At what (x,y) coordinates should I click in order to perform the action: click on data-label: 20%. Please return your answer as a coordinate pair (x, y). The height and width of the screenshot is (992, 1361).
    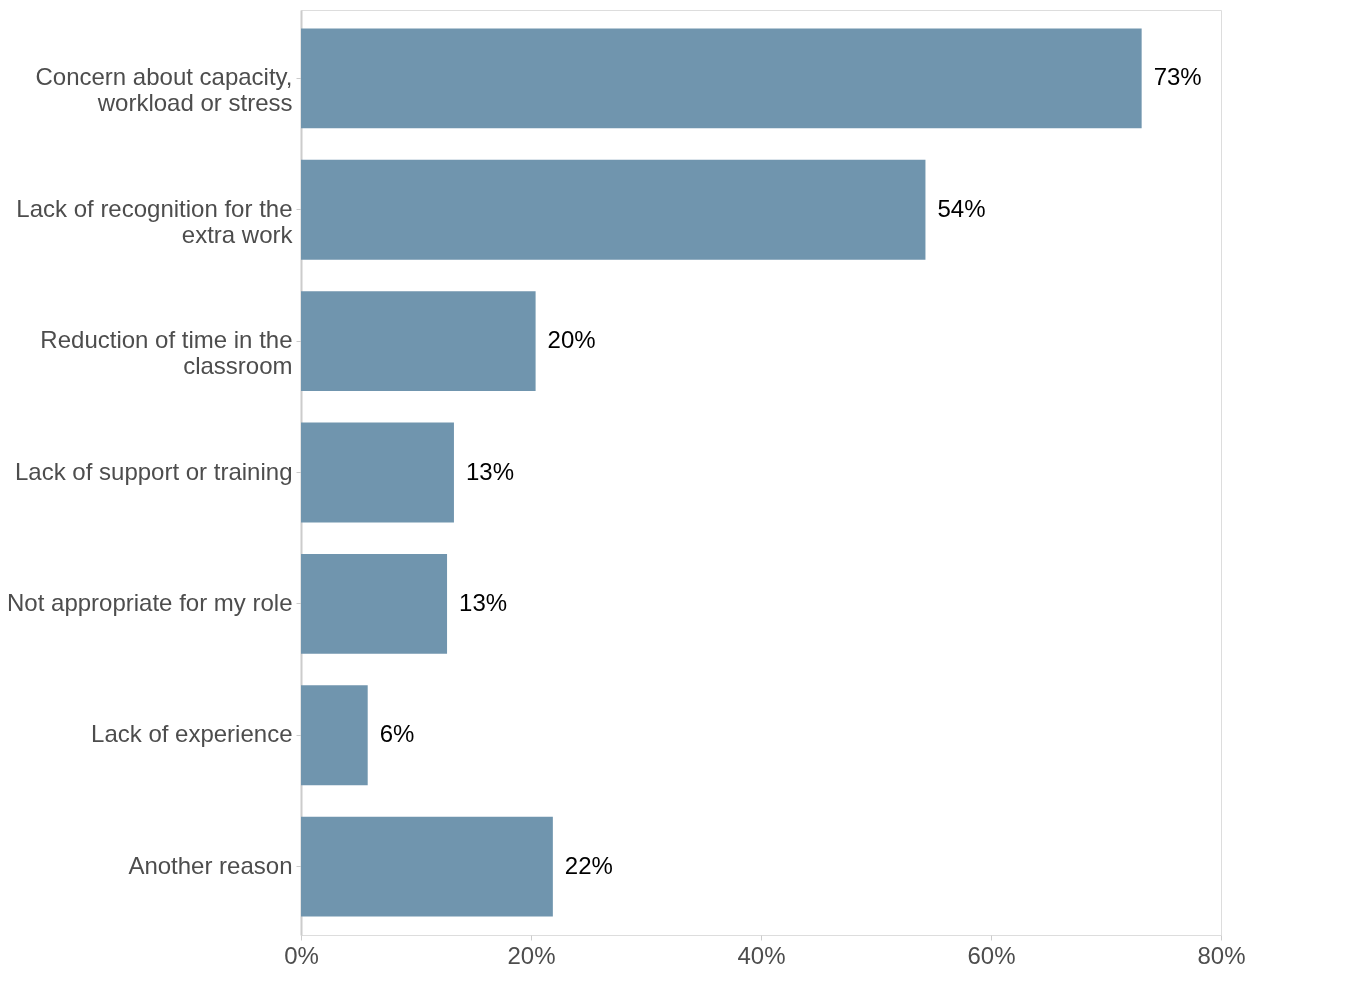
    Looking at the image, I should click on (571, 340).